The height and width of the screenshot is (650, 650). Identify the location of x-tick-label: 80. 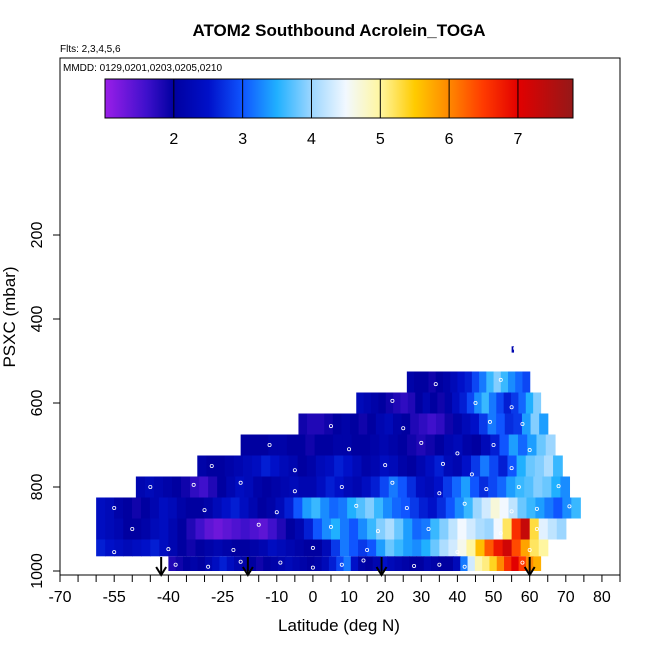
(602, 597).